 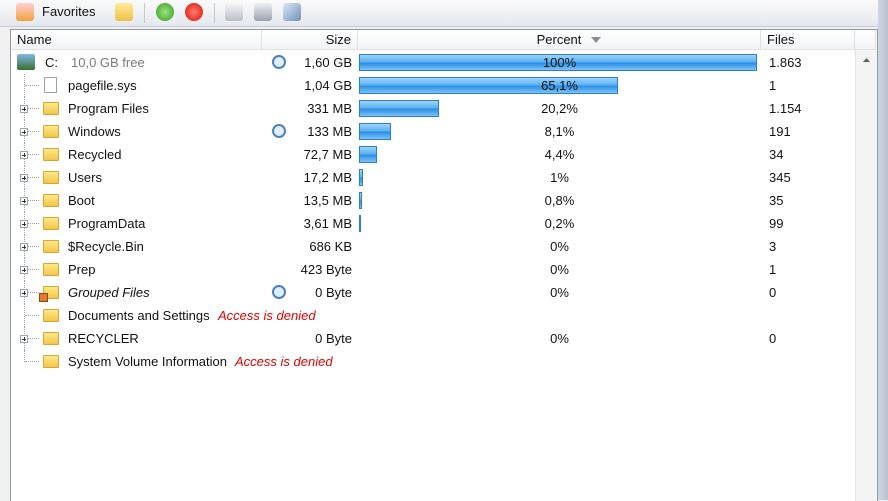 I want to click on percent: 100%, so click(x=559, y=62).